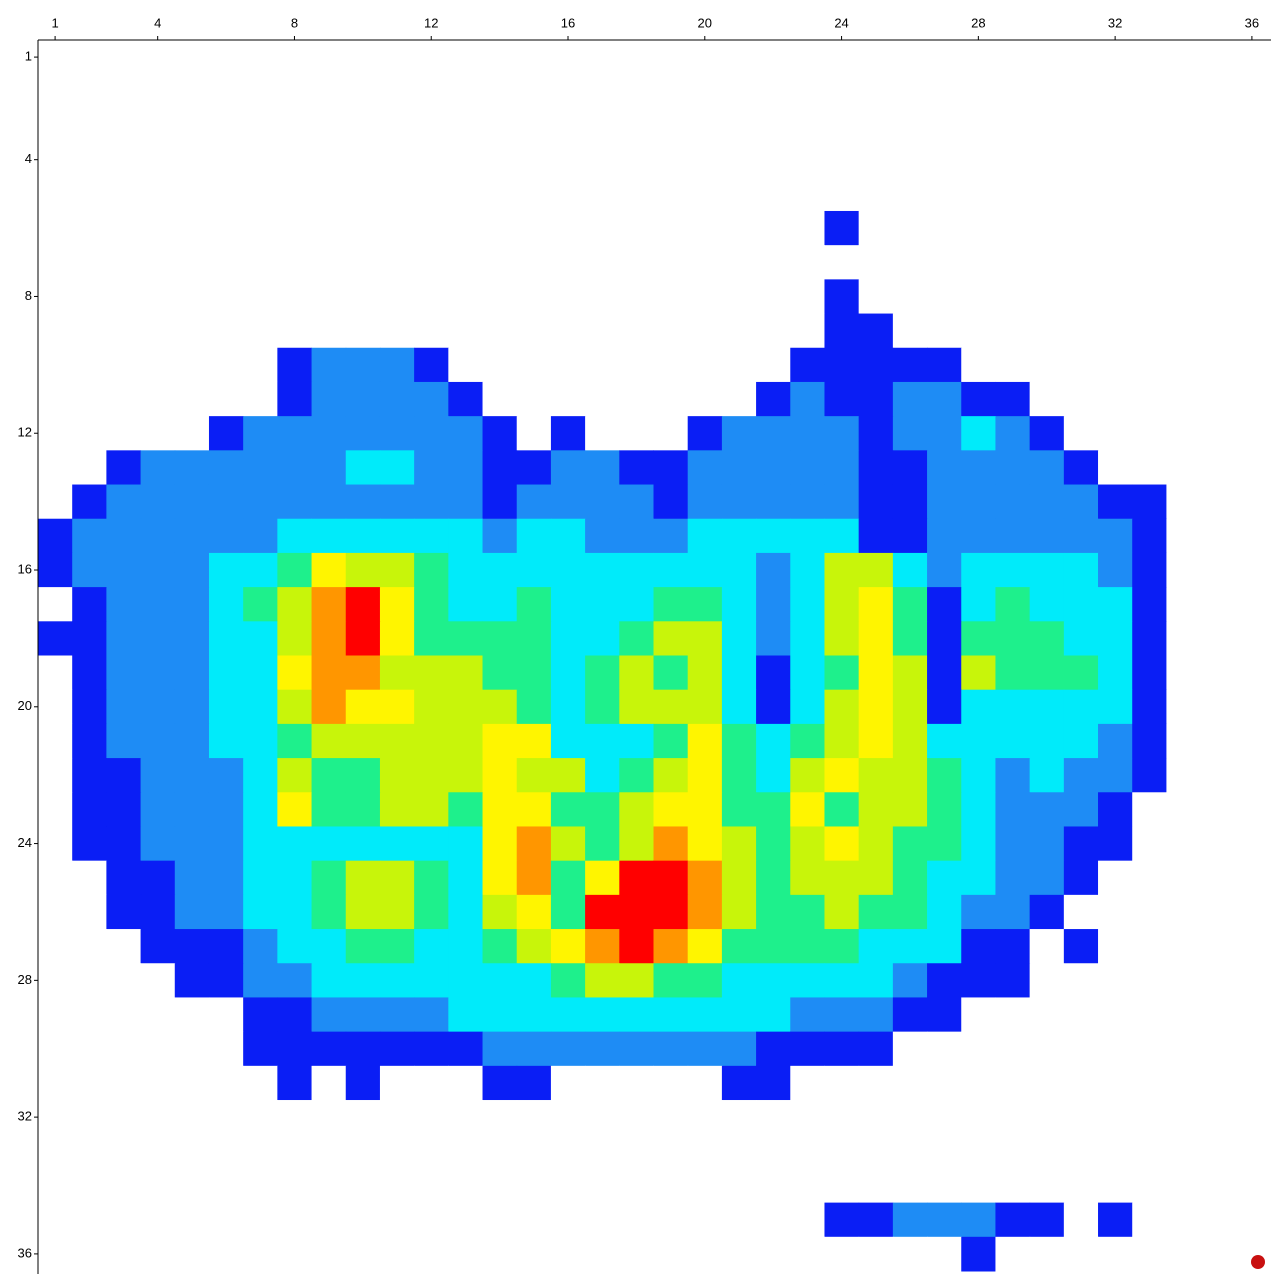 The height and width of the screenshot is (1274, 1271). Describe the element at coordinates (705, 22) in the screenshot. I see `x-tick-label: 20` at that location.